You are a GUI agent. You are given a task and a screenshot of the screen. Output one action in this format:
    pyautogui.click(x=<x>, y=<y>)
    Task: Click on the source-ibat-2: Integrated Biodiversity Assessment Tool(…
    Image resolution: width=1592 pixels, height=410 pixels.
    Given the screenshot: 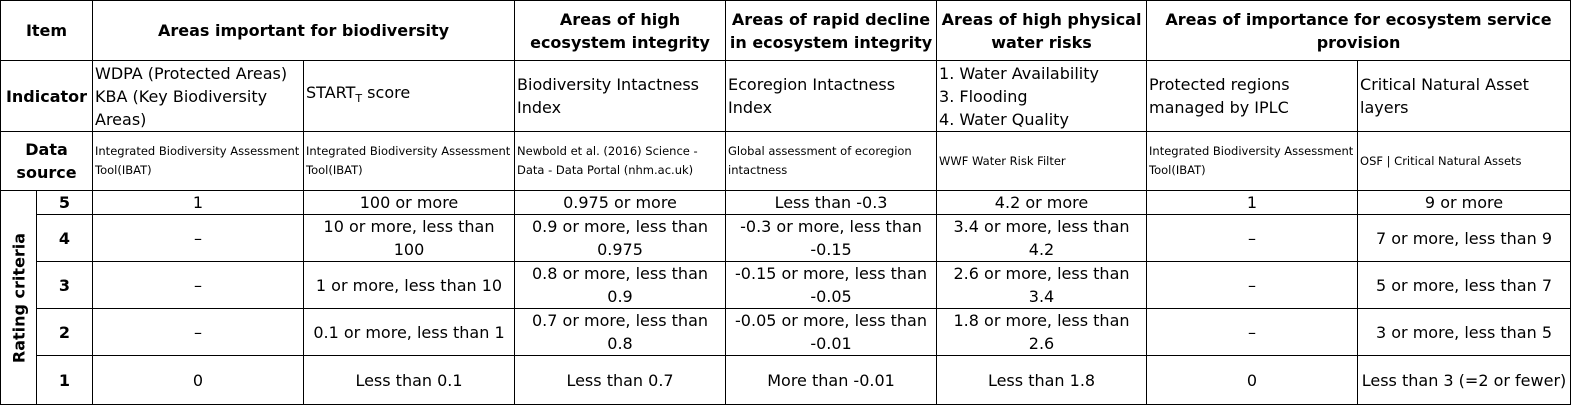 What is the action you would take?
    pyautogui.click(x=409, y=161)
    